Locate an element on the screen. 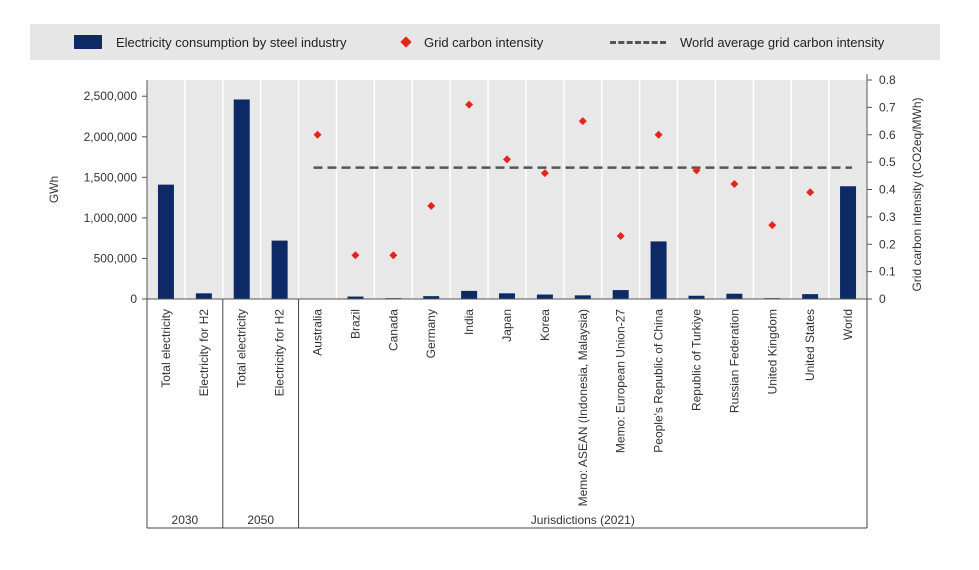 The image size is (979, 570). y2-tick-label: 0.4 is located at coordinates (887, 190).